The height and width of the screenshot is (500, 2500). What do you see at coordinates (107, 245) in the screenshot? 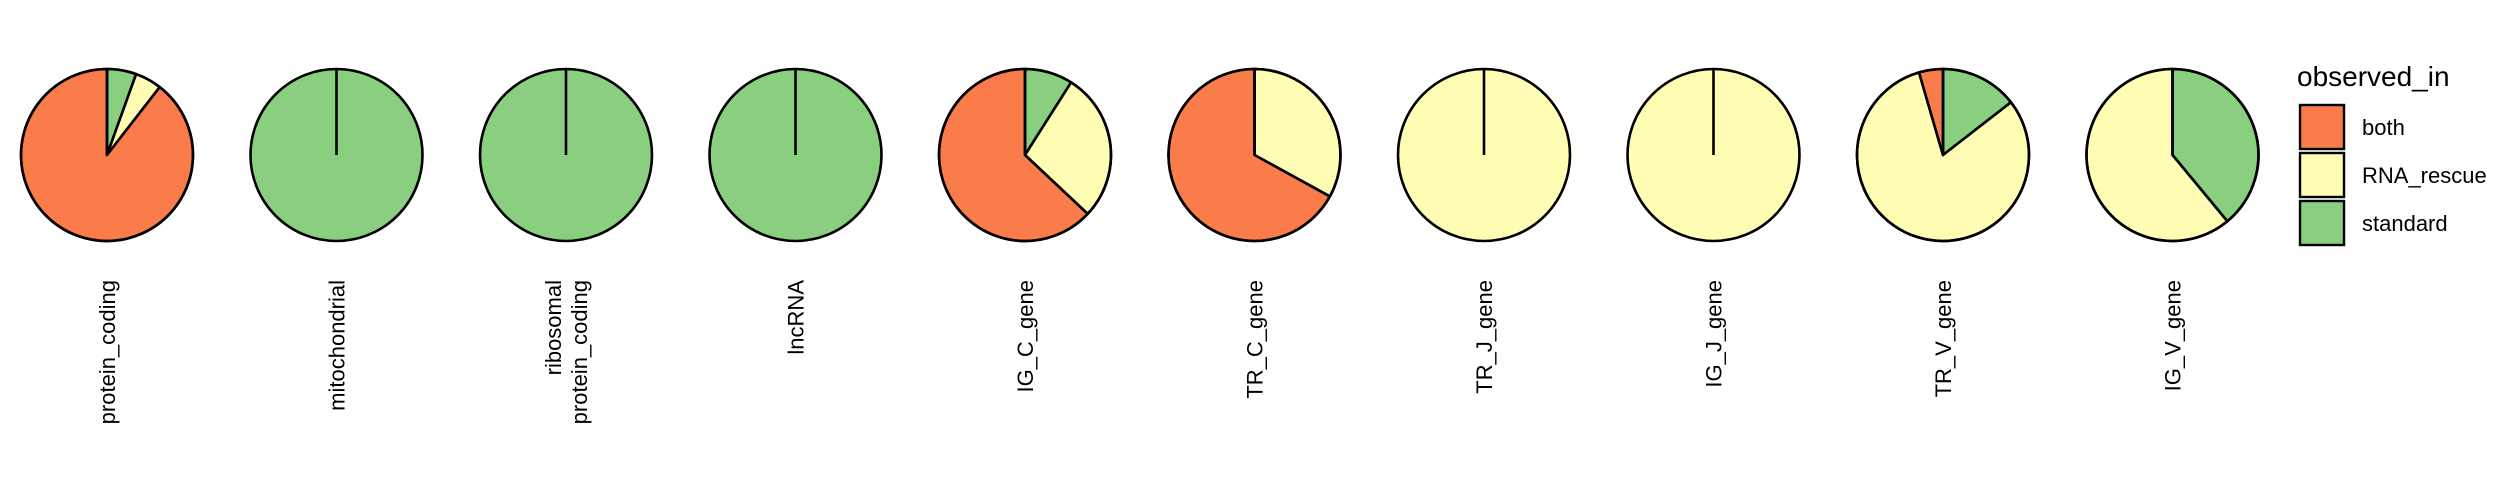
I see `pie-protein_coding: protein_coding` at bounding box center [107, 245].